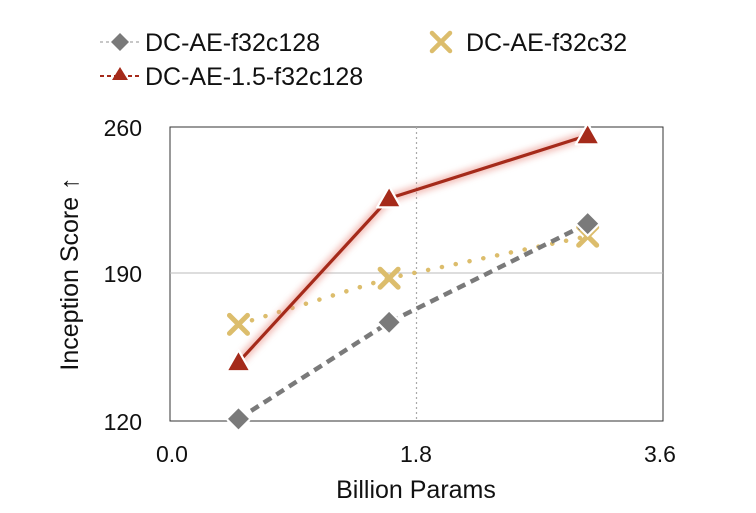 This screenshot has width=756, height=513. I want to click on legend-marker-x, so click(441, 42).